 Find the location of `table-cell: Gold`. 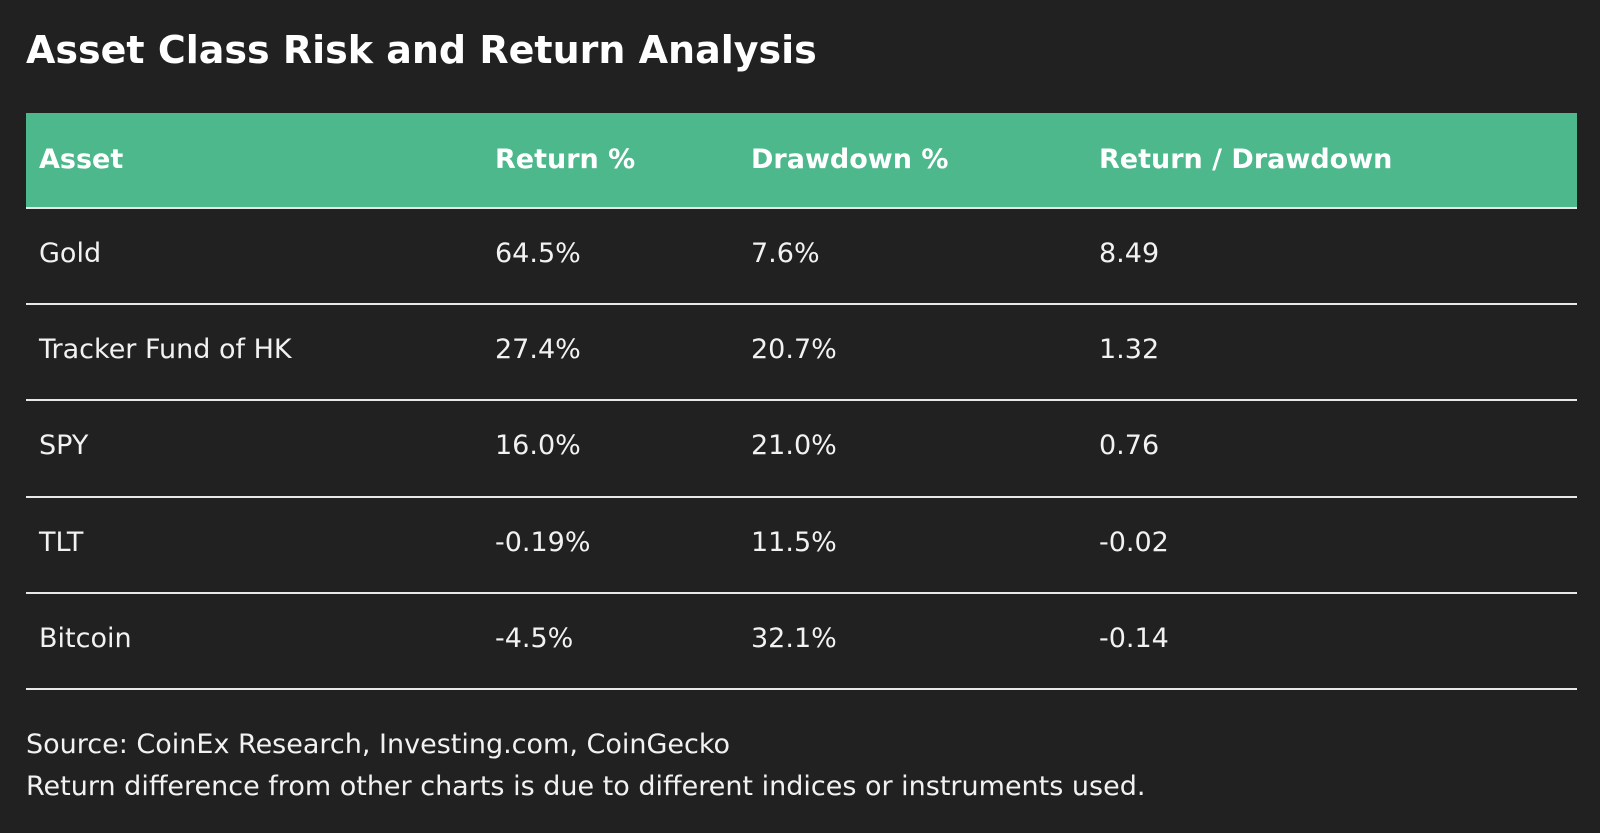

table-cell: Gold is located at coordinates (70, 253).